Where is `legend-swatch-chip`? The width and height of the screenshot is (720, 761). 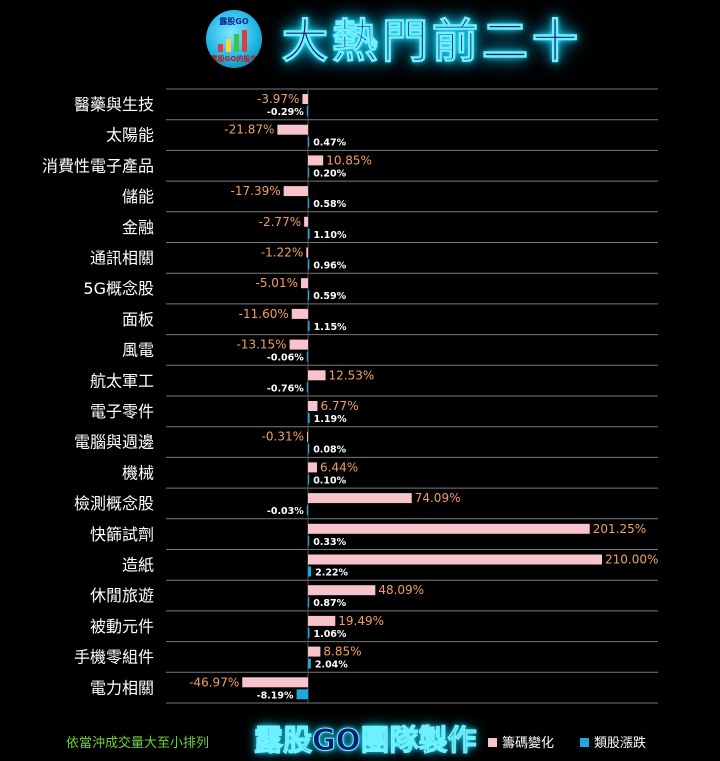
legend-swatch-chip is located at coordinates (492, 742).